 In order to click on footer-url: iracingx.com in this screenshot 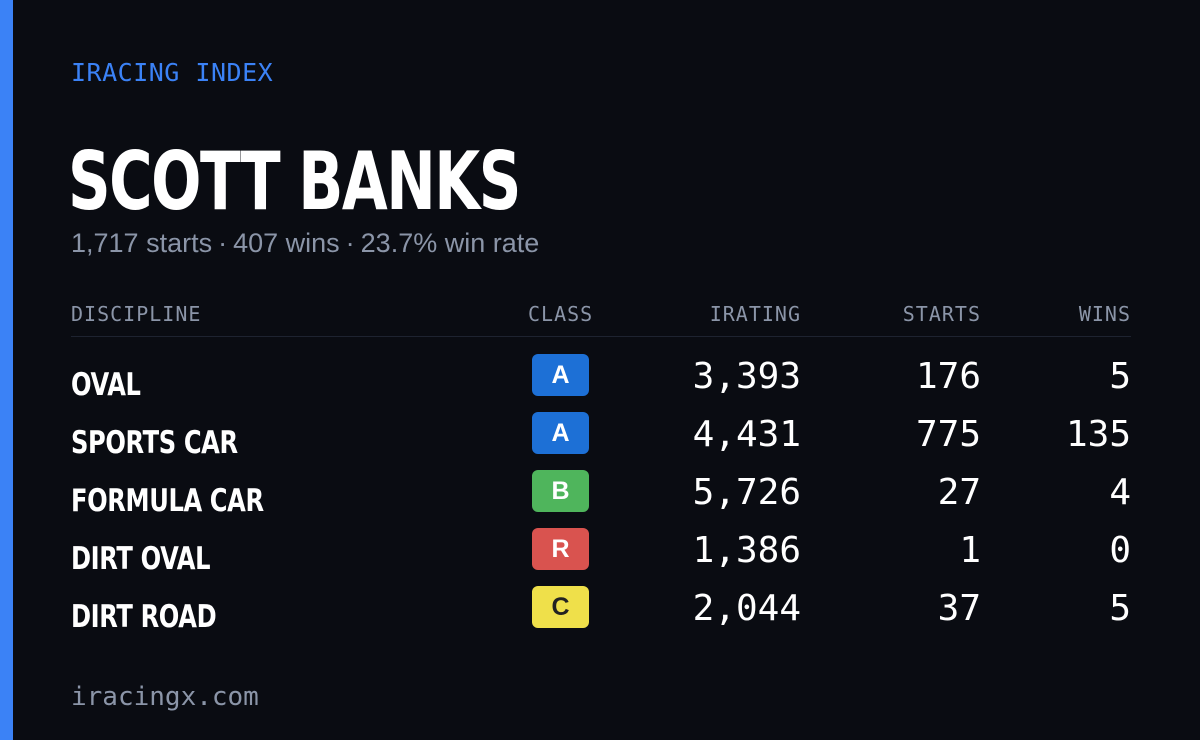, I will do `click(165, 697)`.